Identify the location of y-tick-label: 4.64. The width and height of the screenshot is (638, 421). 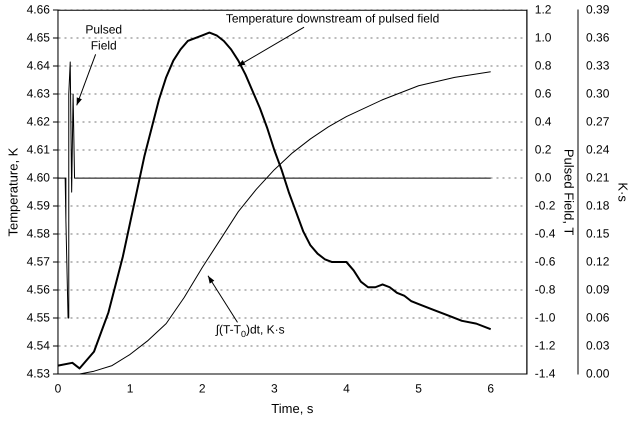
(38, 65).